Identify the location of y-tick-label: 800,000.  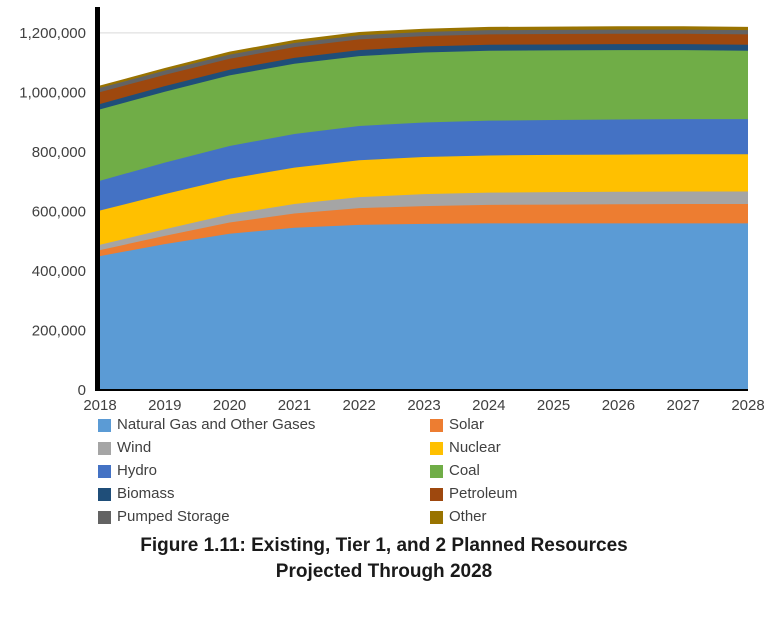
(59, 152).